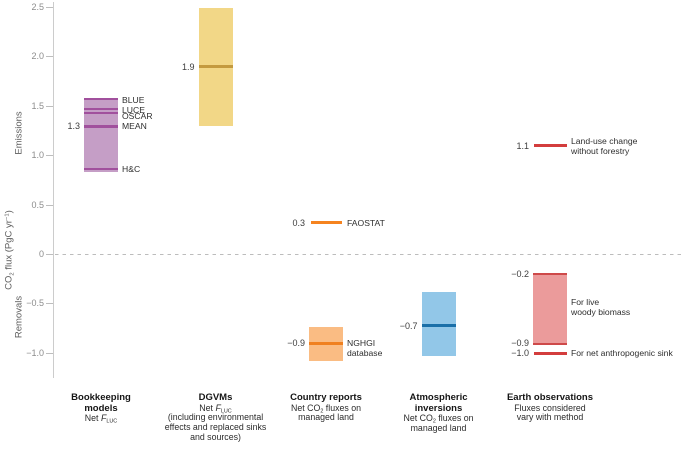  I want to click on y-tick-2.0, so click(49, 57).